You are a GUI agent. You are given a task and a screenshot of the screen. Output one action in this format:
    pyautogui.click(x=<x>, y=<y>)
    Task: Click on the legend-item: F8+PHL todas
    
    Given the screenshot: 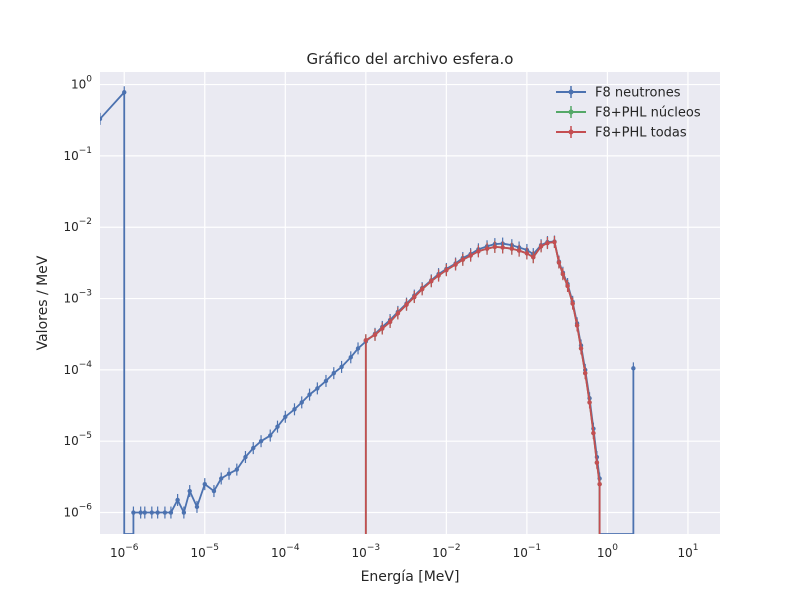 What is the action you would take?
    pyautogui.click(x=621, y=133)
    